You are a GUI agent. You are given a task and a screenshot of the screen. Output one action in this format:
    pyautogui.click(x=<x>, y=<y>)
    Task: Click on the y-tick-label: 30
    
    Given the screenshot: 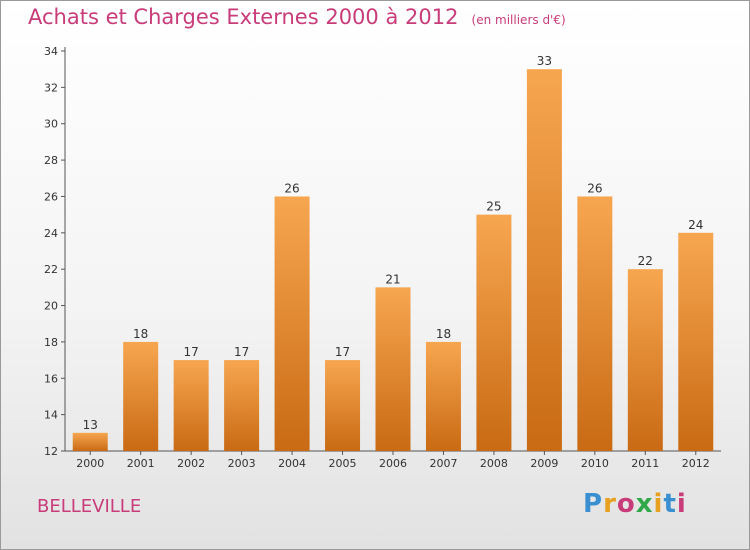 What is the action you would take?
    pyautogui.click(x=51, y=124)
    